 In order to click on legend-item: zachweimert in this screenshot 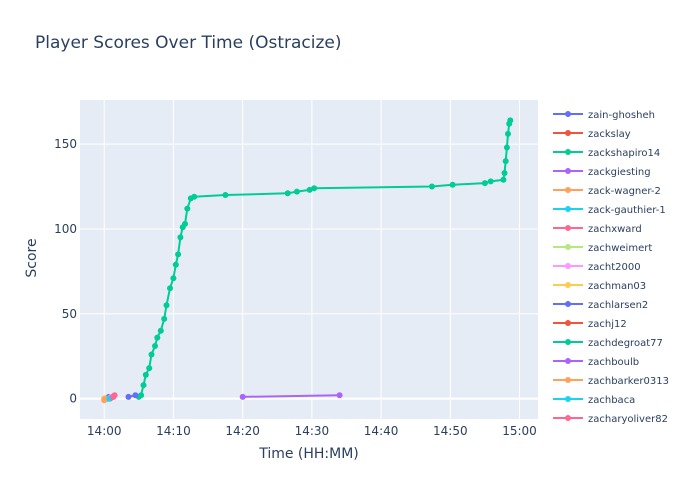, I will do `click(602, 248)`.